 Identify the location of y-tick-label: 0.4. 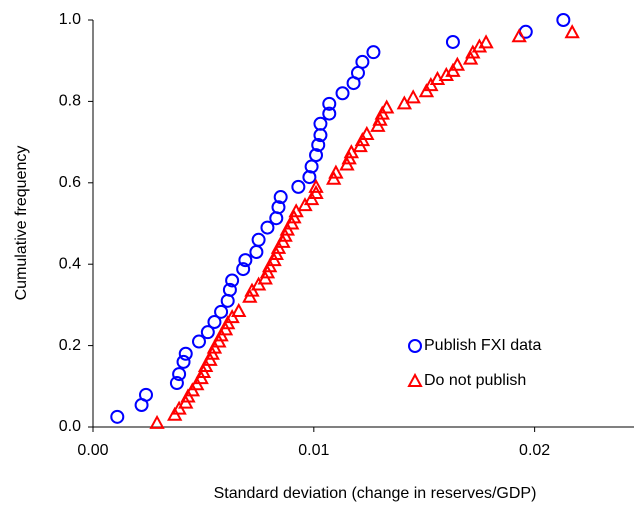
(70, 263).